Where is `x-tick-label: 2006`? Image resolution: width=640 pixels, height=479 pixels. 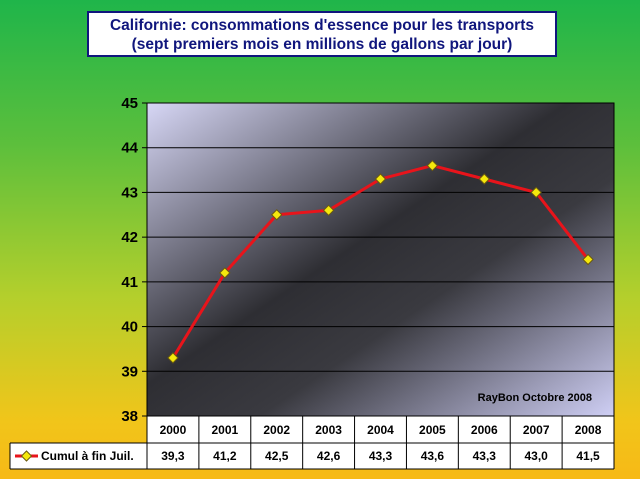
x-tick-label: 2006 is located at coordinates (484, 430).